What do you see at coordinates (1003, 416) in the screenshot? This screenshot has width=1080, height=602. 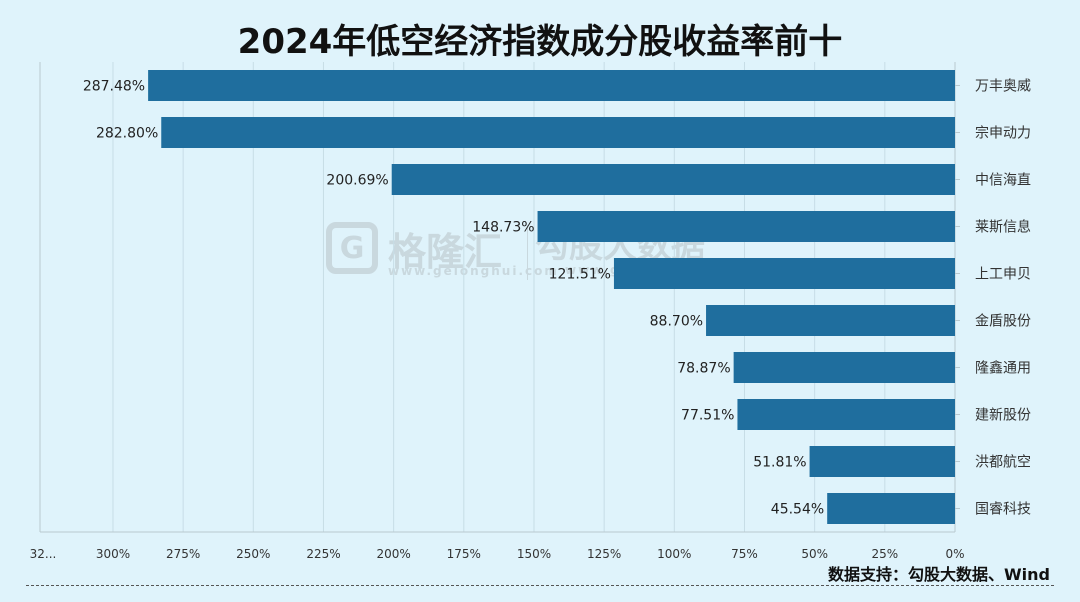 I see `category-label: 建新股份` at bounding box center [1003, 416].